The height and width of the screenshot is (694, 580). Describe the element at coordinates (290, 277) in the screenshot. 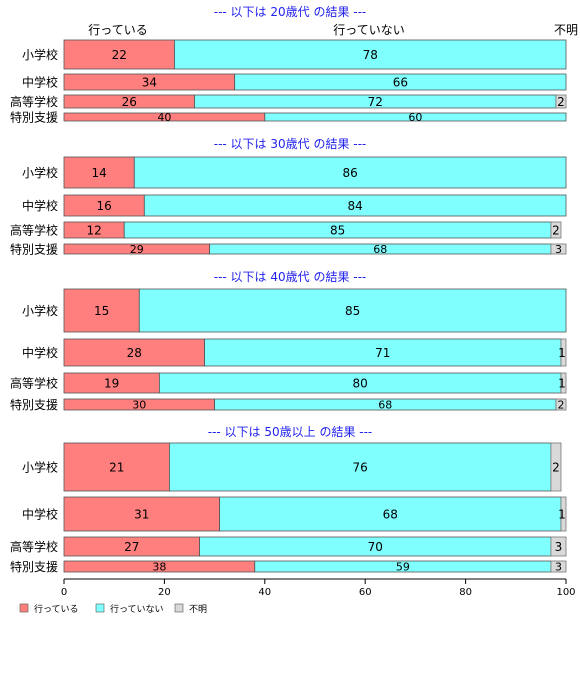

I see `panel-title-2: --- 以下は 40歳代 の結果 ---` at that location.